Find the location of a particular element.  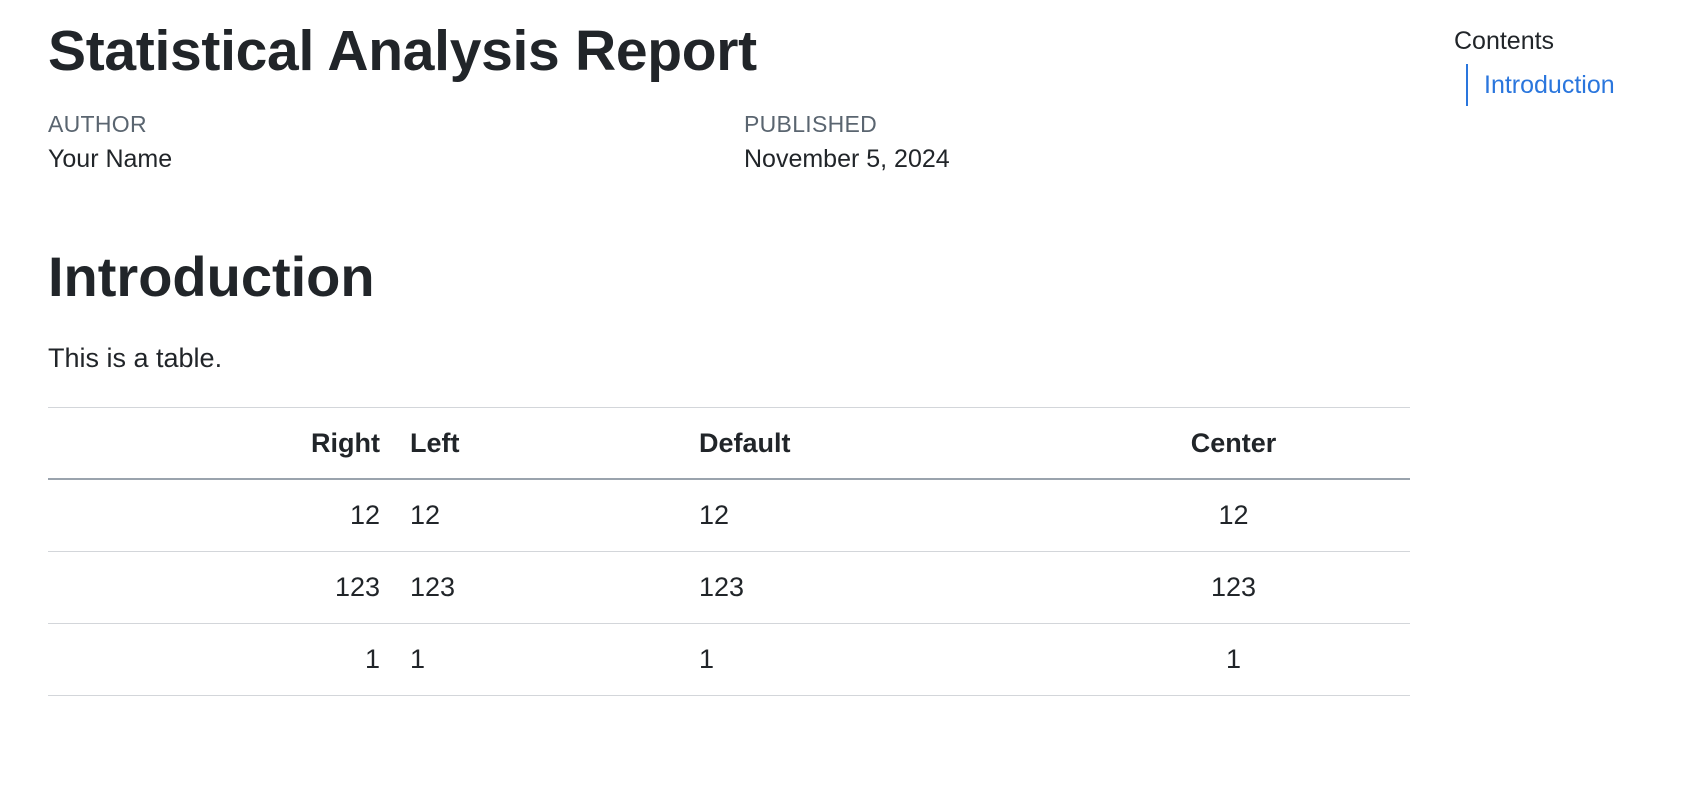

toc-list: Introduction is located at coordinates (1570, 85).